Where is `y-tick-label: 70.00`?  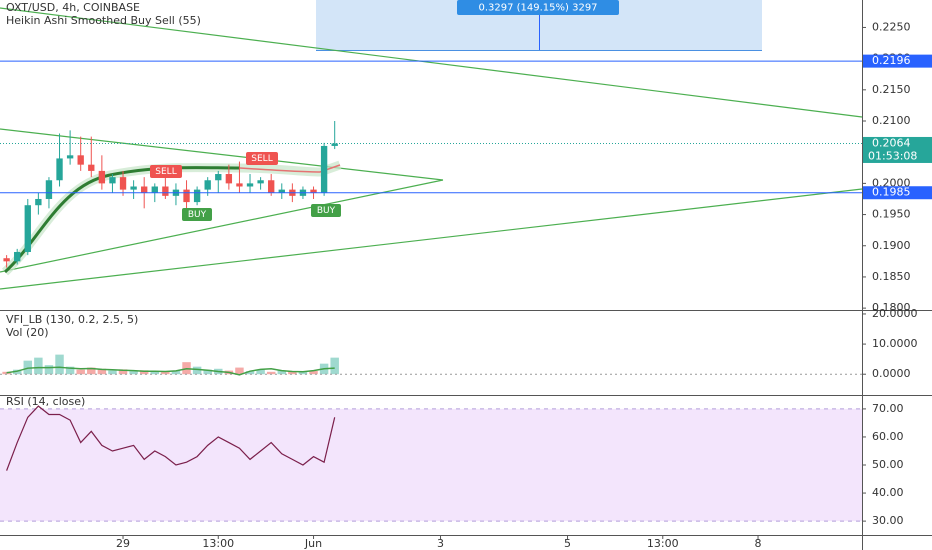 y-tick-label: 70.00 is located at coordinates (888, 408).